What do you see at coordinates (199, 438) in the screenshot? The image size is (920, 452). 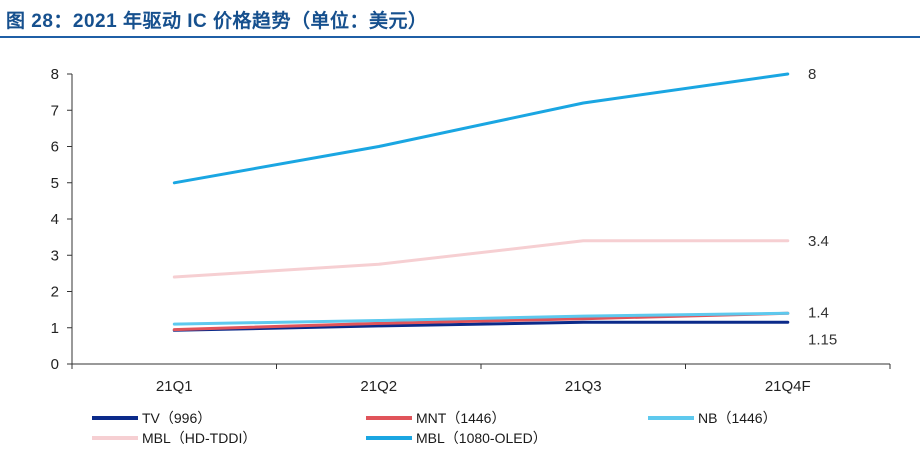 I see `legend-label: MBL（HD-TDDI）` at bounding box center [199, 438].